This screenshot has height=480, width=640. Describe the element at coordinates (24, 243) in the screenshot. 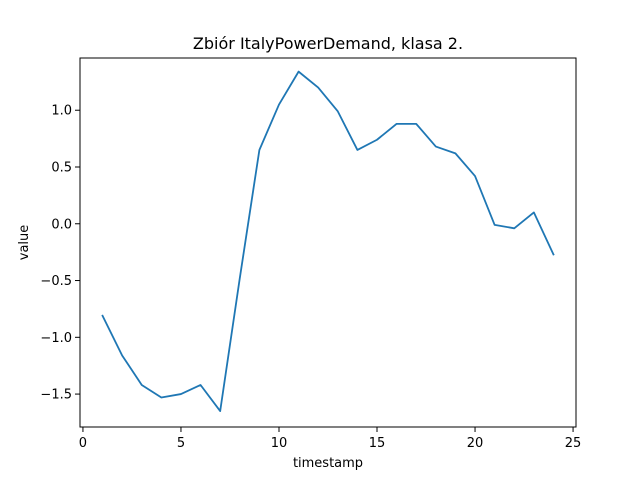

I see `y-axis-label: value` at that location.